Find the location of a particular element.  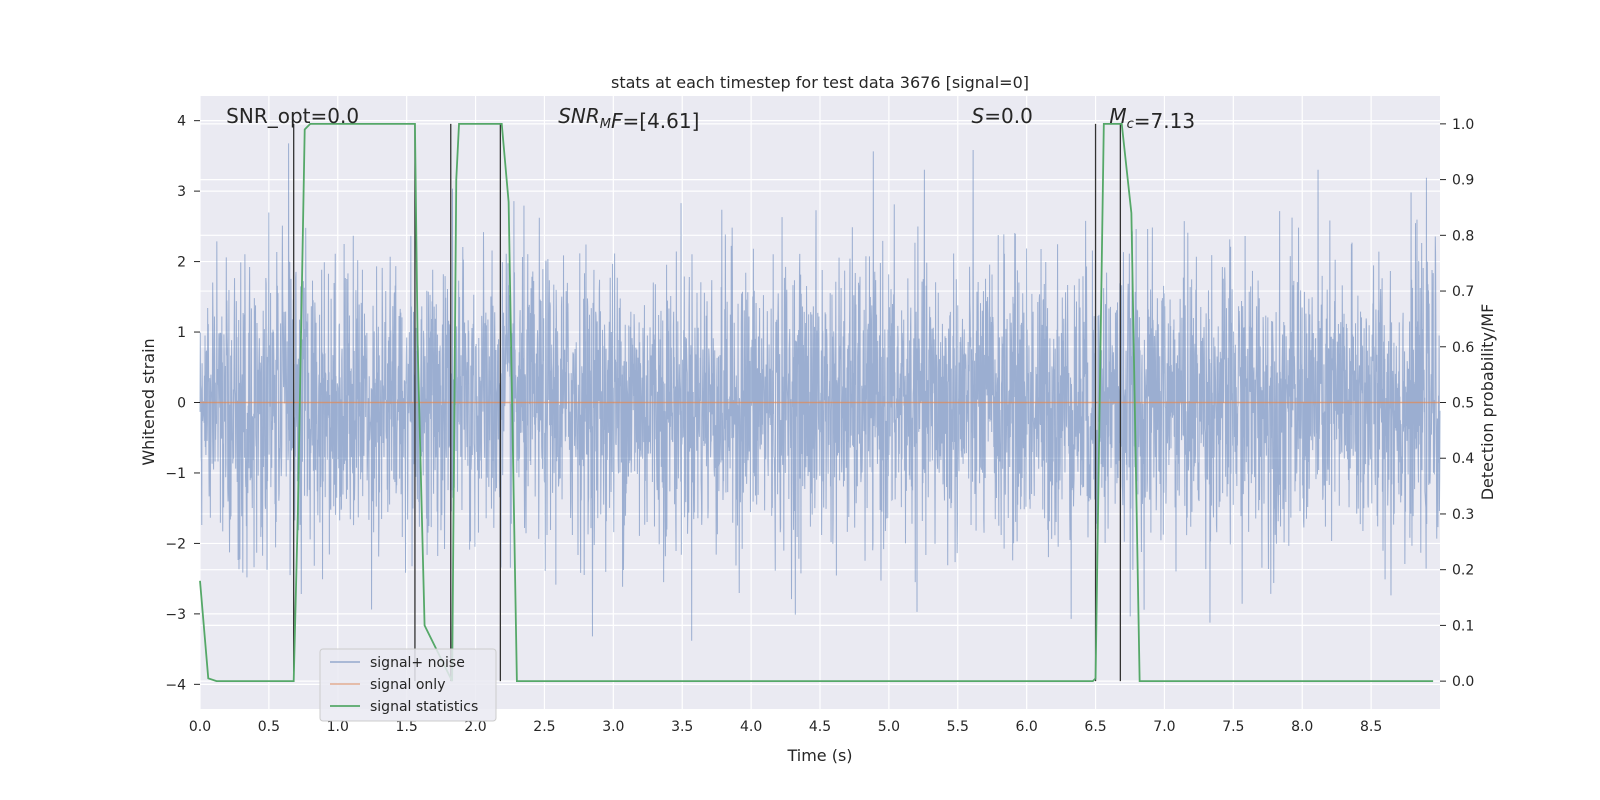

y-axis-left-ticks: −4 −3 −2 −1 0 1 2 3 4 is located at coordinates (182, 403).